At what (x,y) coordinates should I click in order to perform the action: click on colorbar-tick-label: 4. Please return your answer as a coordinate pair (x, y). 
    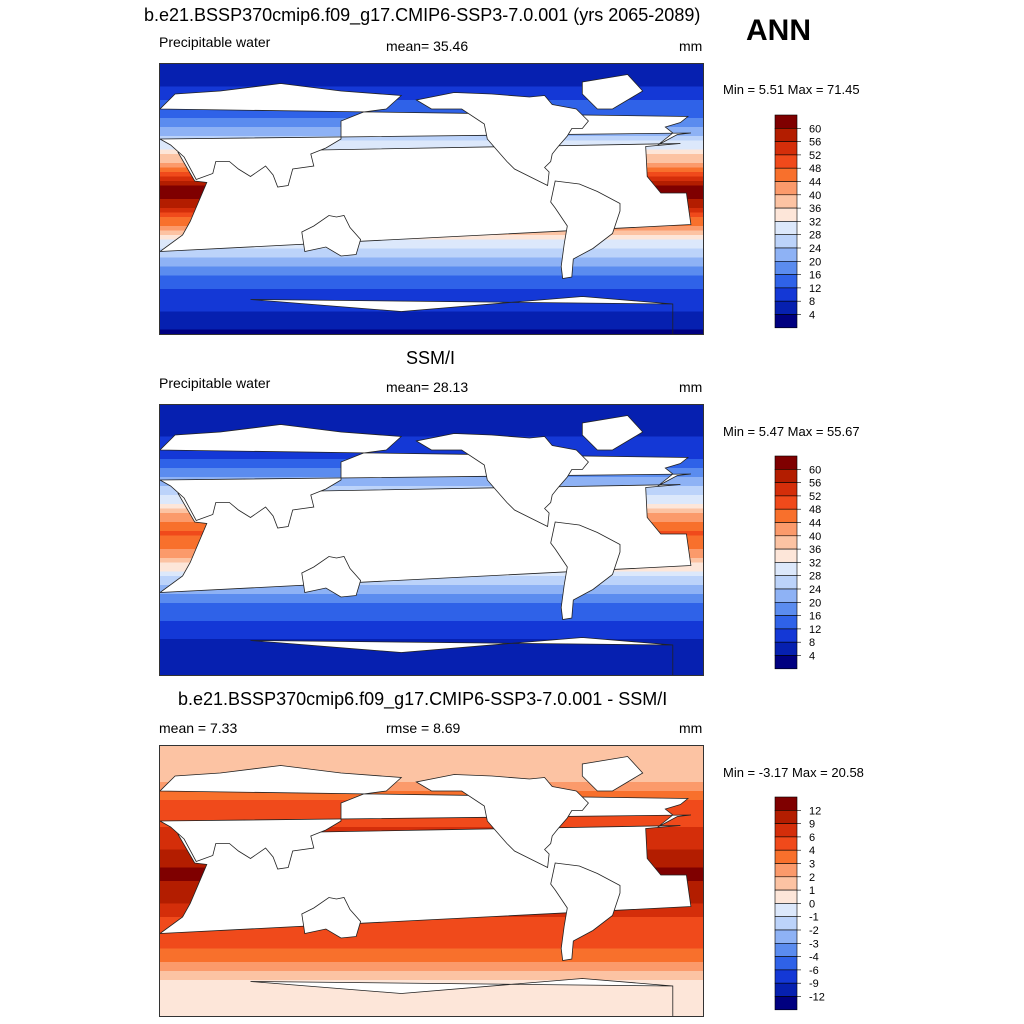
    Looking at the image, I should click on (812, 657).